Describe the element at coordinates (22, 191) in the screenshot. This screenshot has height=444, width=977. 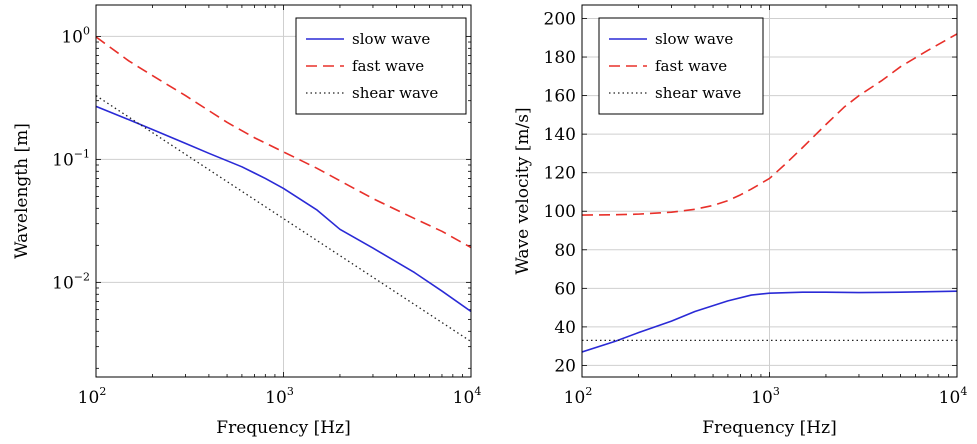
I see `y-axis-label: Wavelength [m]` at that location.